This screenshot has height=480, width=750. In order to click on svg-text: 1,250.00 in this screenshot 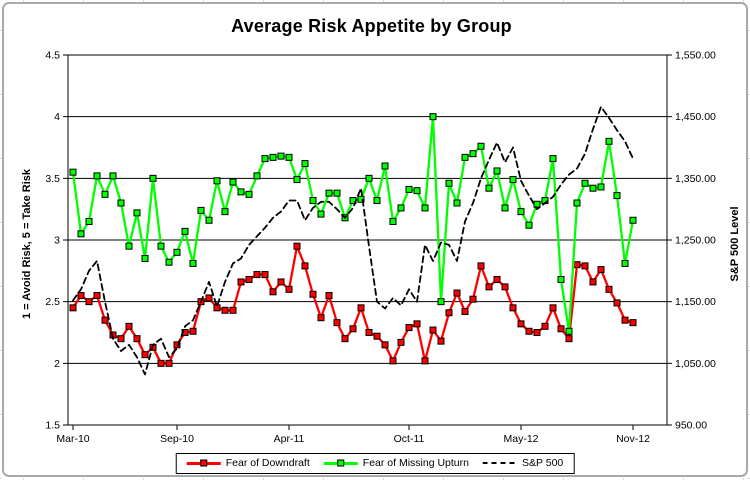, I will do `click(695, 241)`.